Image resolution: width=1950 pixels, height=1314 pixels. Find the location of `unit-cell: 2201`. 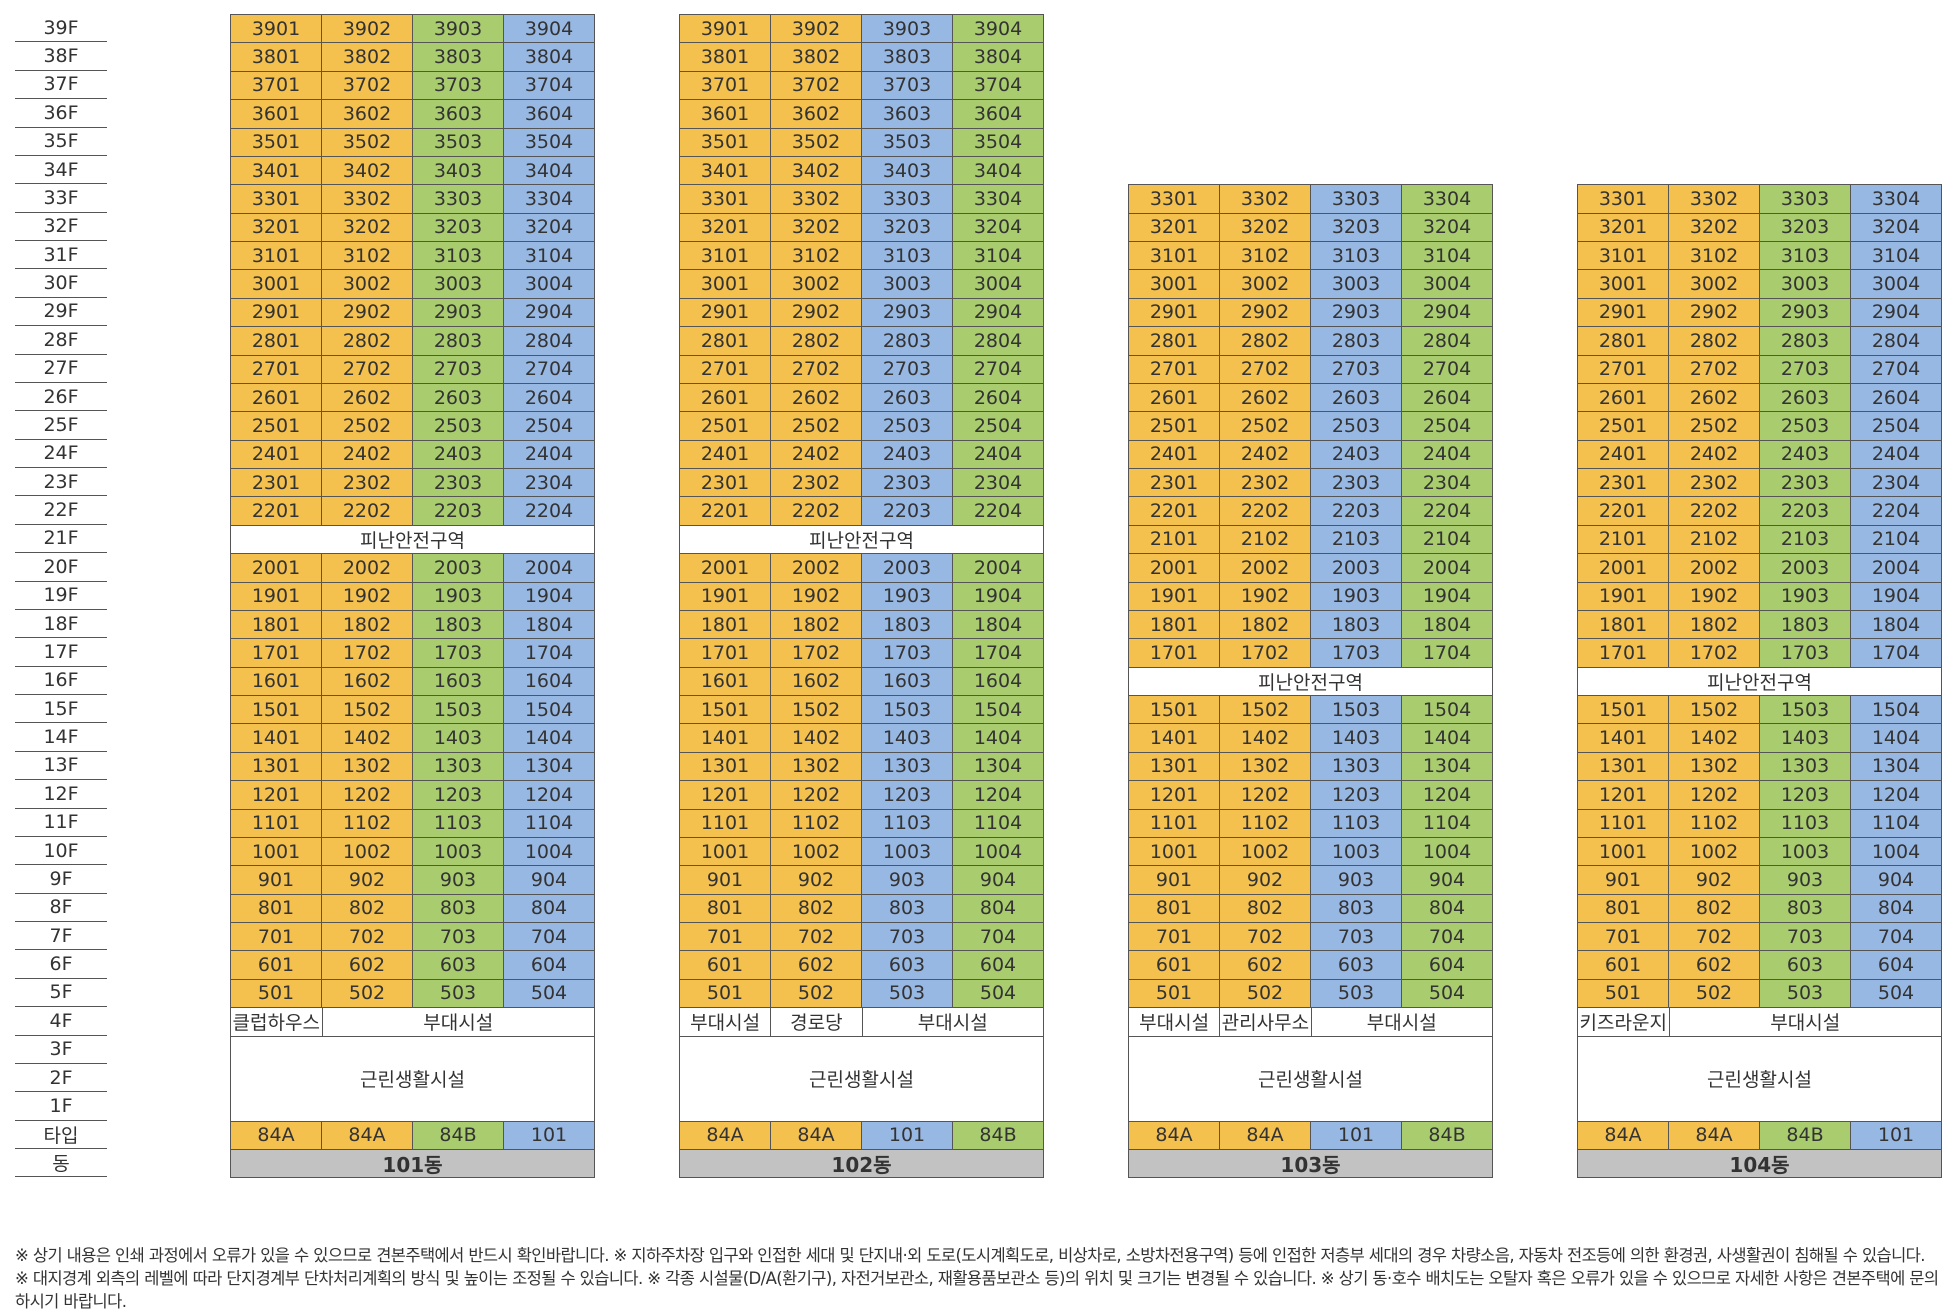

unit-cell: 2201 is located at coordinates (725, 511).